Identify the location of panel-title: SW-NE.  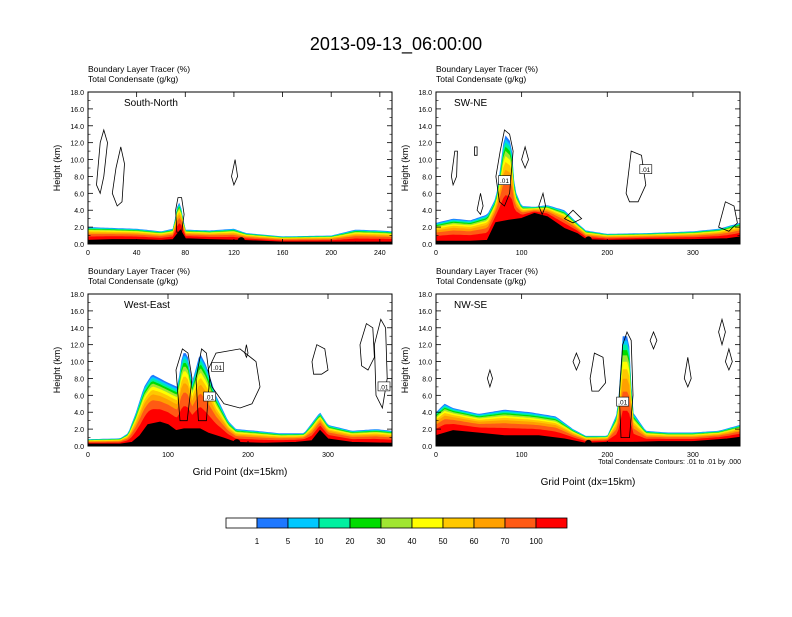
(470, 103).